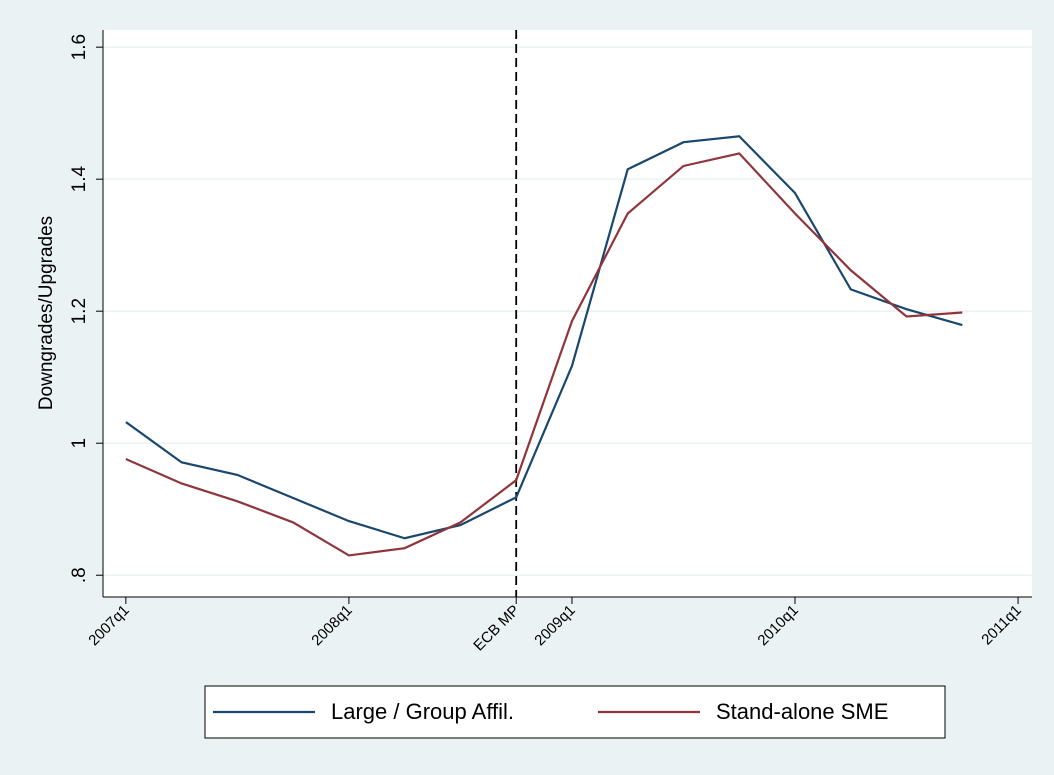  I want to click on legend, so click(575, 712).